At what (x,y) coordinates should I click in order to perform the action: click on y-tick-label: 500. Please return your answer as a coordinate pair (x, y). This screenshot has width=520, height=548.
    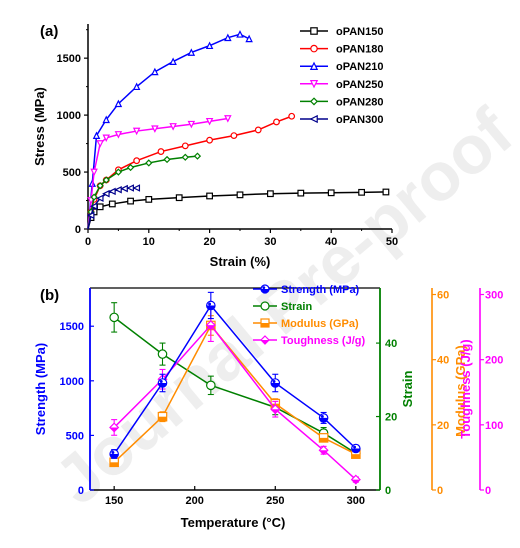
    Looking at the image, I should click on (72, 173).